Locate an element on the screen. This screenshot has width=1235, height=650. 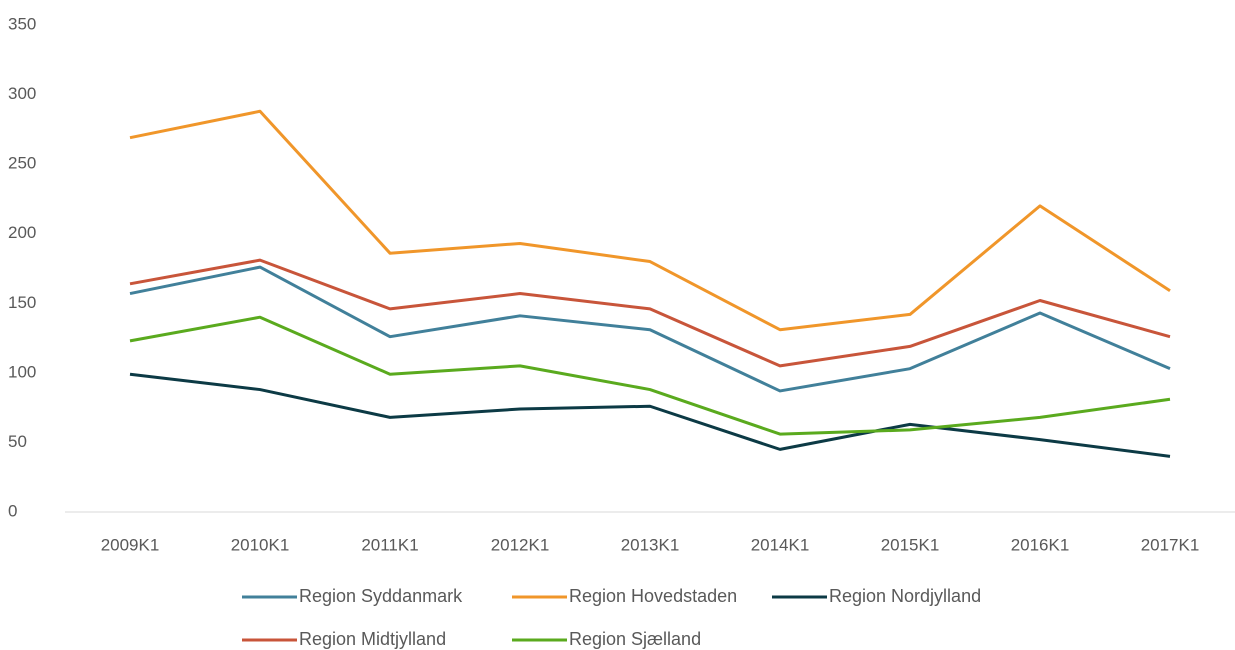
x-tick-label: 2012K1 is located at coordinates (520, 544).